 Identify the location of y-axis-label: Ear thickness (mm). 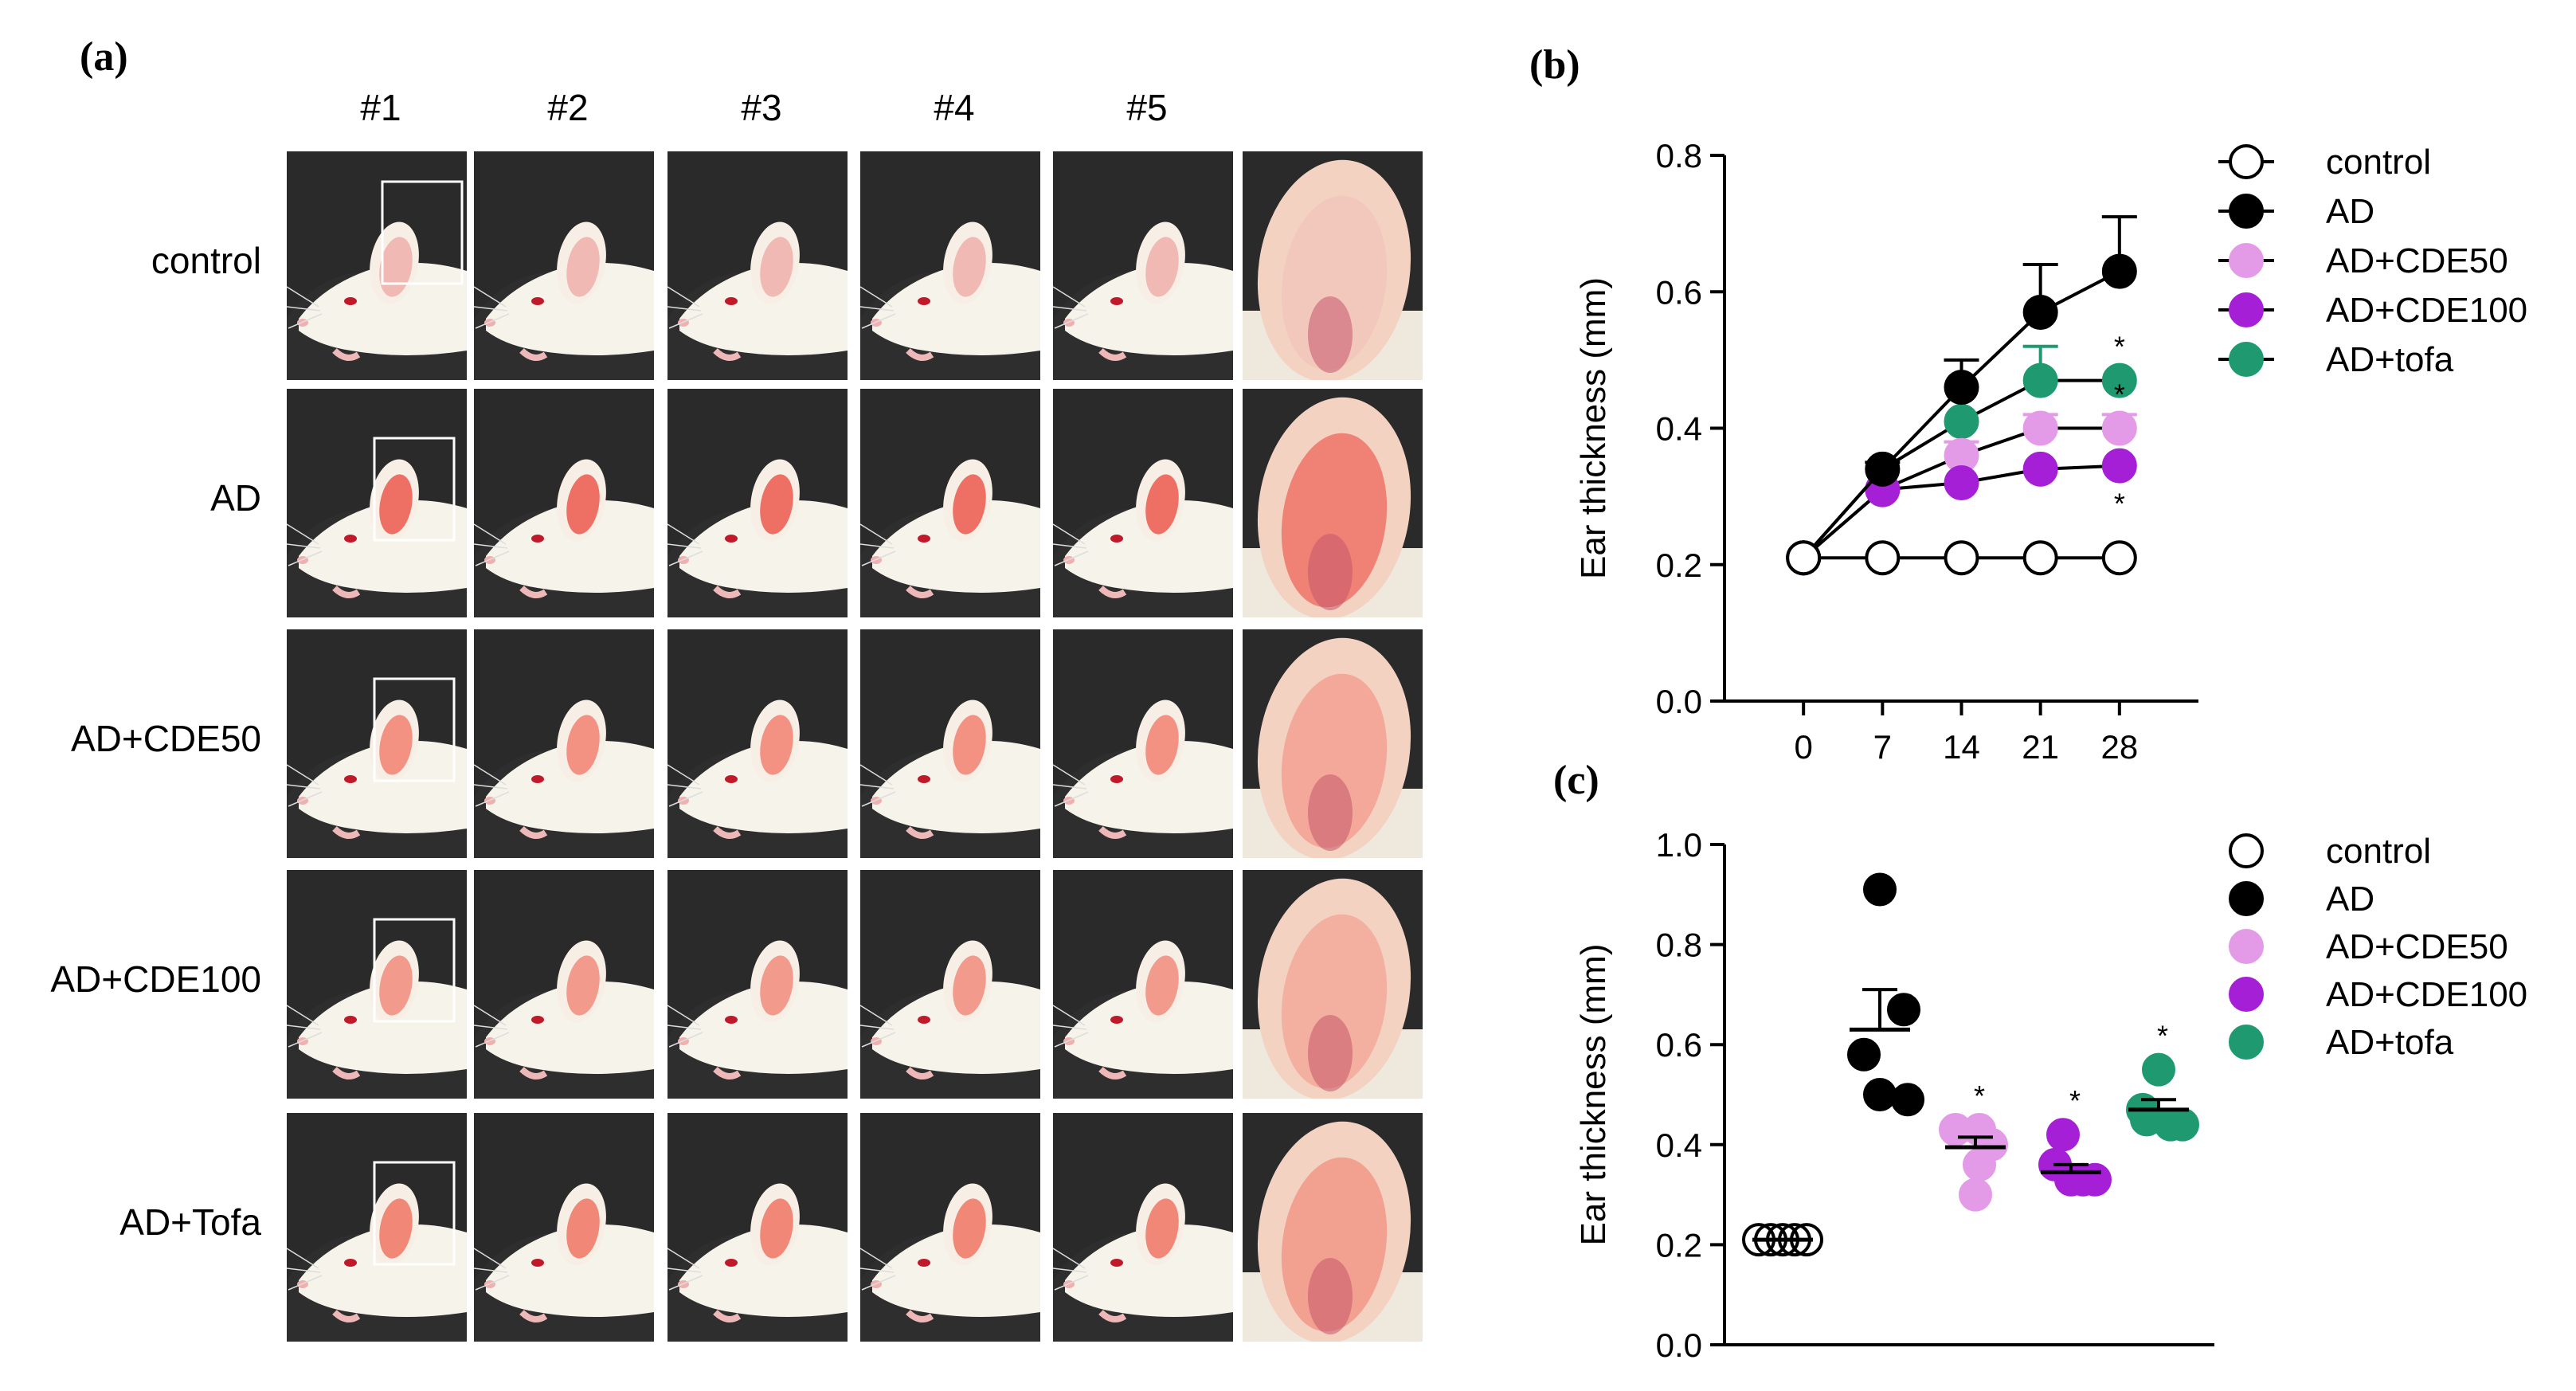
(1593, 428).